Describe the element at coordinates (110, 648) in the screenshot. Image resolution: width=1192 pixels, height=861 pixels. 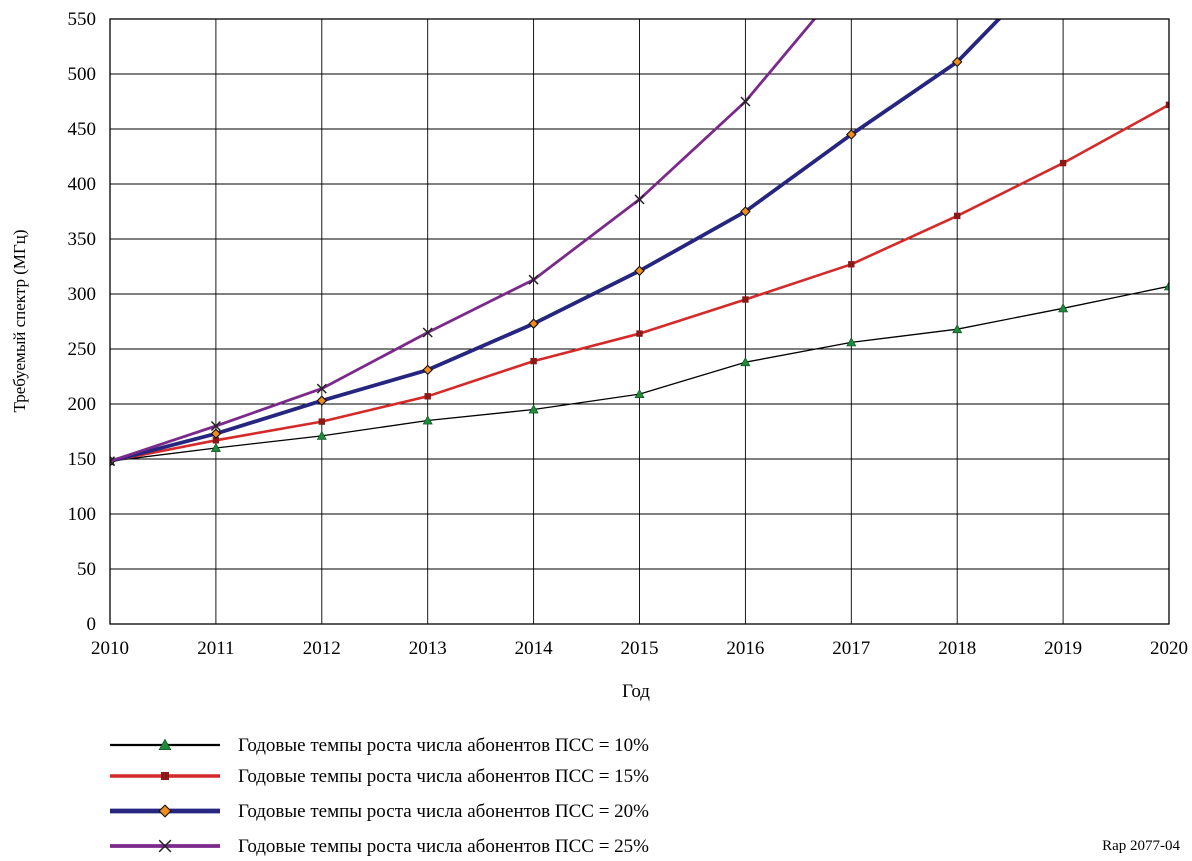
I see `x-tick-label: 2010` at that location.